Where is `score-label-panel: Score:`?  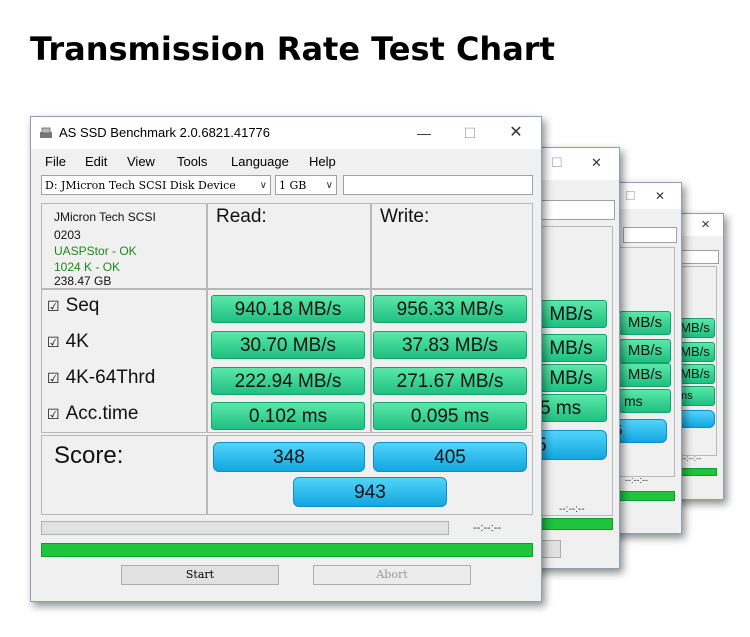 score-label-panel: Score: is located at coordinates (124, 475).